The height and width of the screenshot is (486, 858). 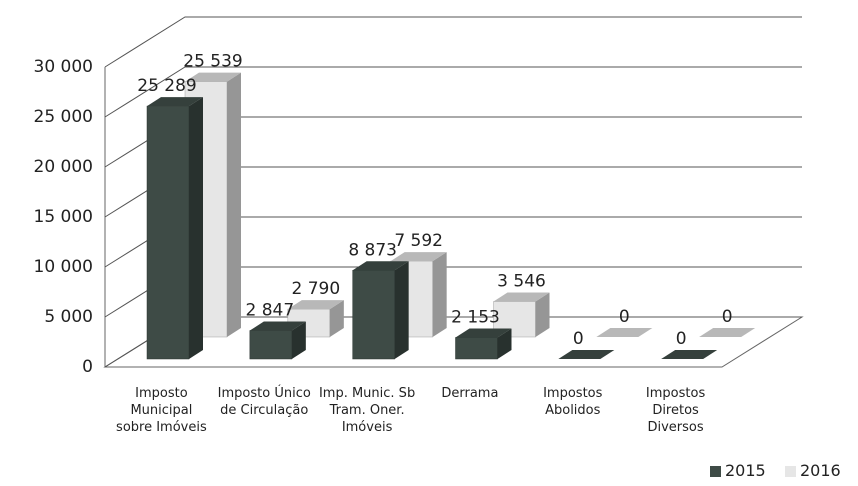 I want to click on data-label: 3 546, so click(x=521, y=282).